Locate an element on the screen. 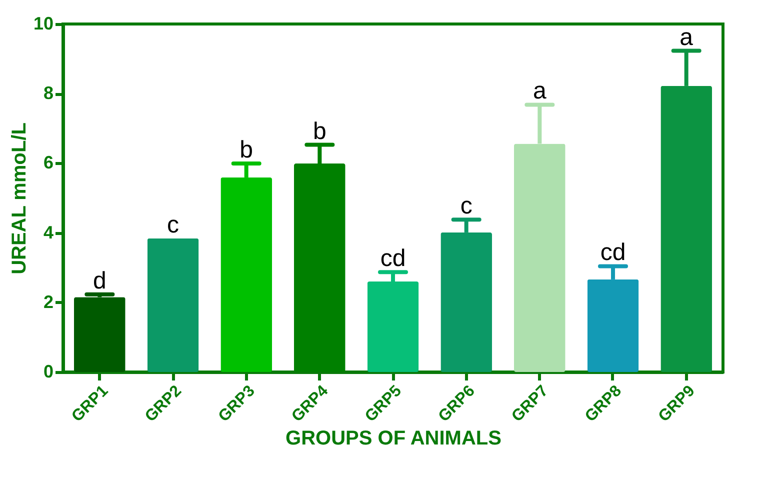  x-axis-title: GROUPS OF ANIMALS is located at coordinates (394, 439).